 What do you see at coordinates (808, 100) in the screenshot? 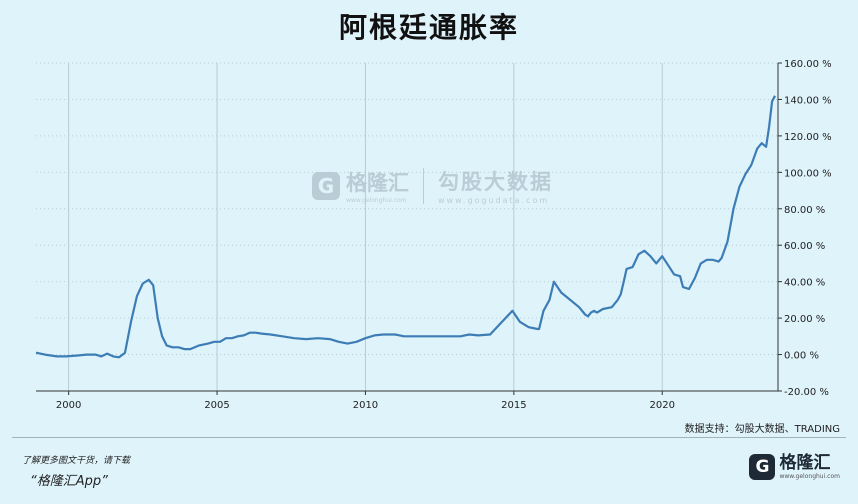
I see `y-tick-label: 140.00 %` at bounding box center [808, 100].